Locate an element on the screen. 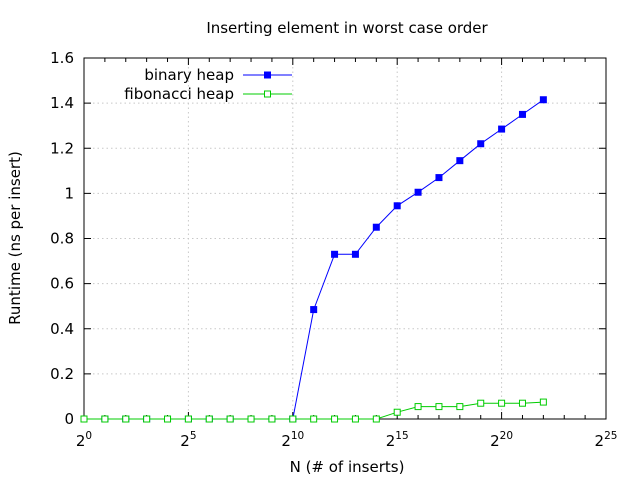  x-tick-label: 210 is located at coordinates (292, 440).